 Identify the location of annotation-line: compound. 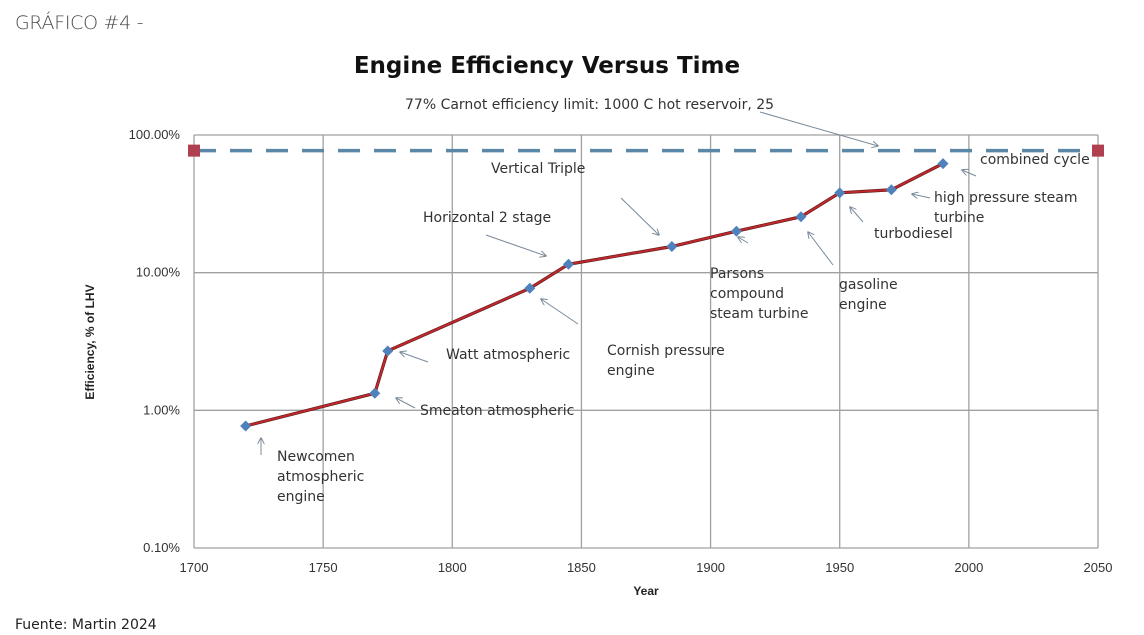
(747, 294).